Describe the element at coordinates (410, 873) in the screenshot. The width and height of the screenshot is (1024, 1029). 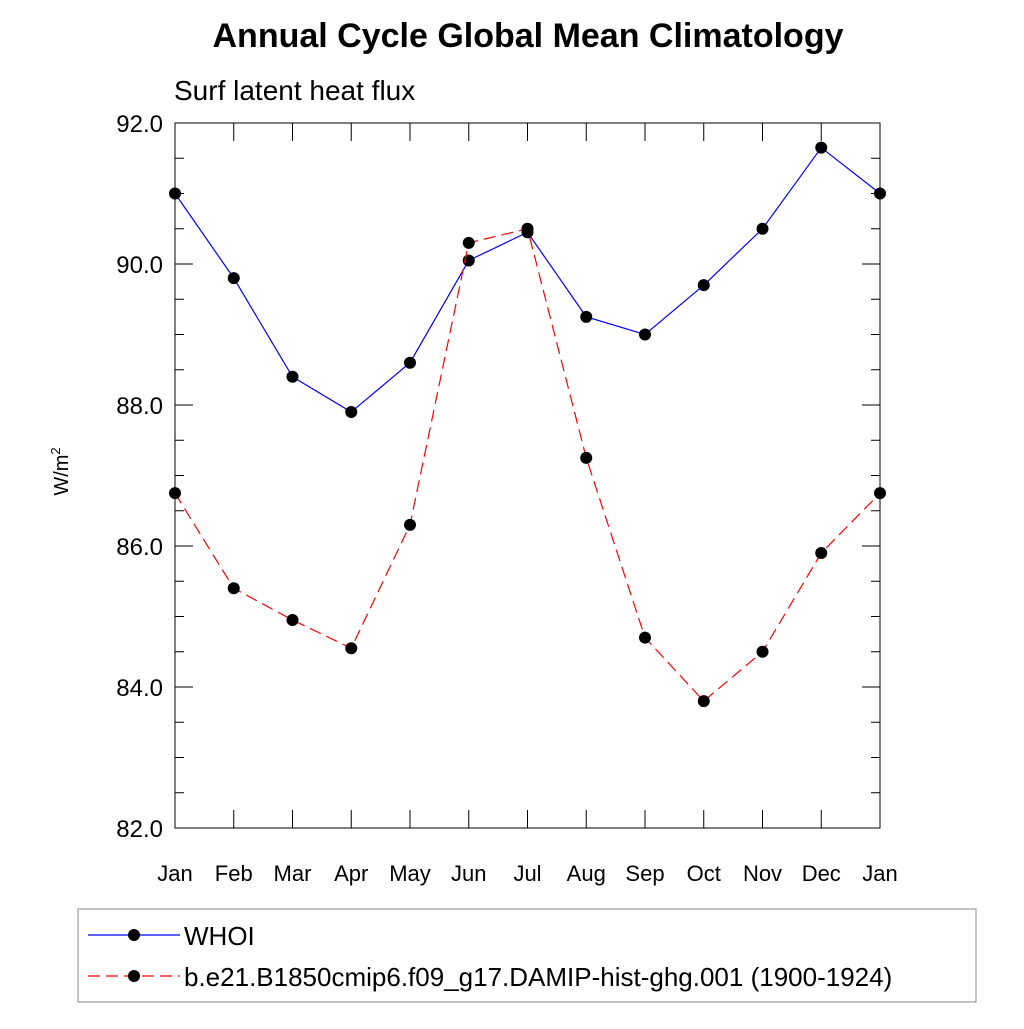
I see `x-tick-label: May` at that location.